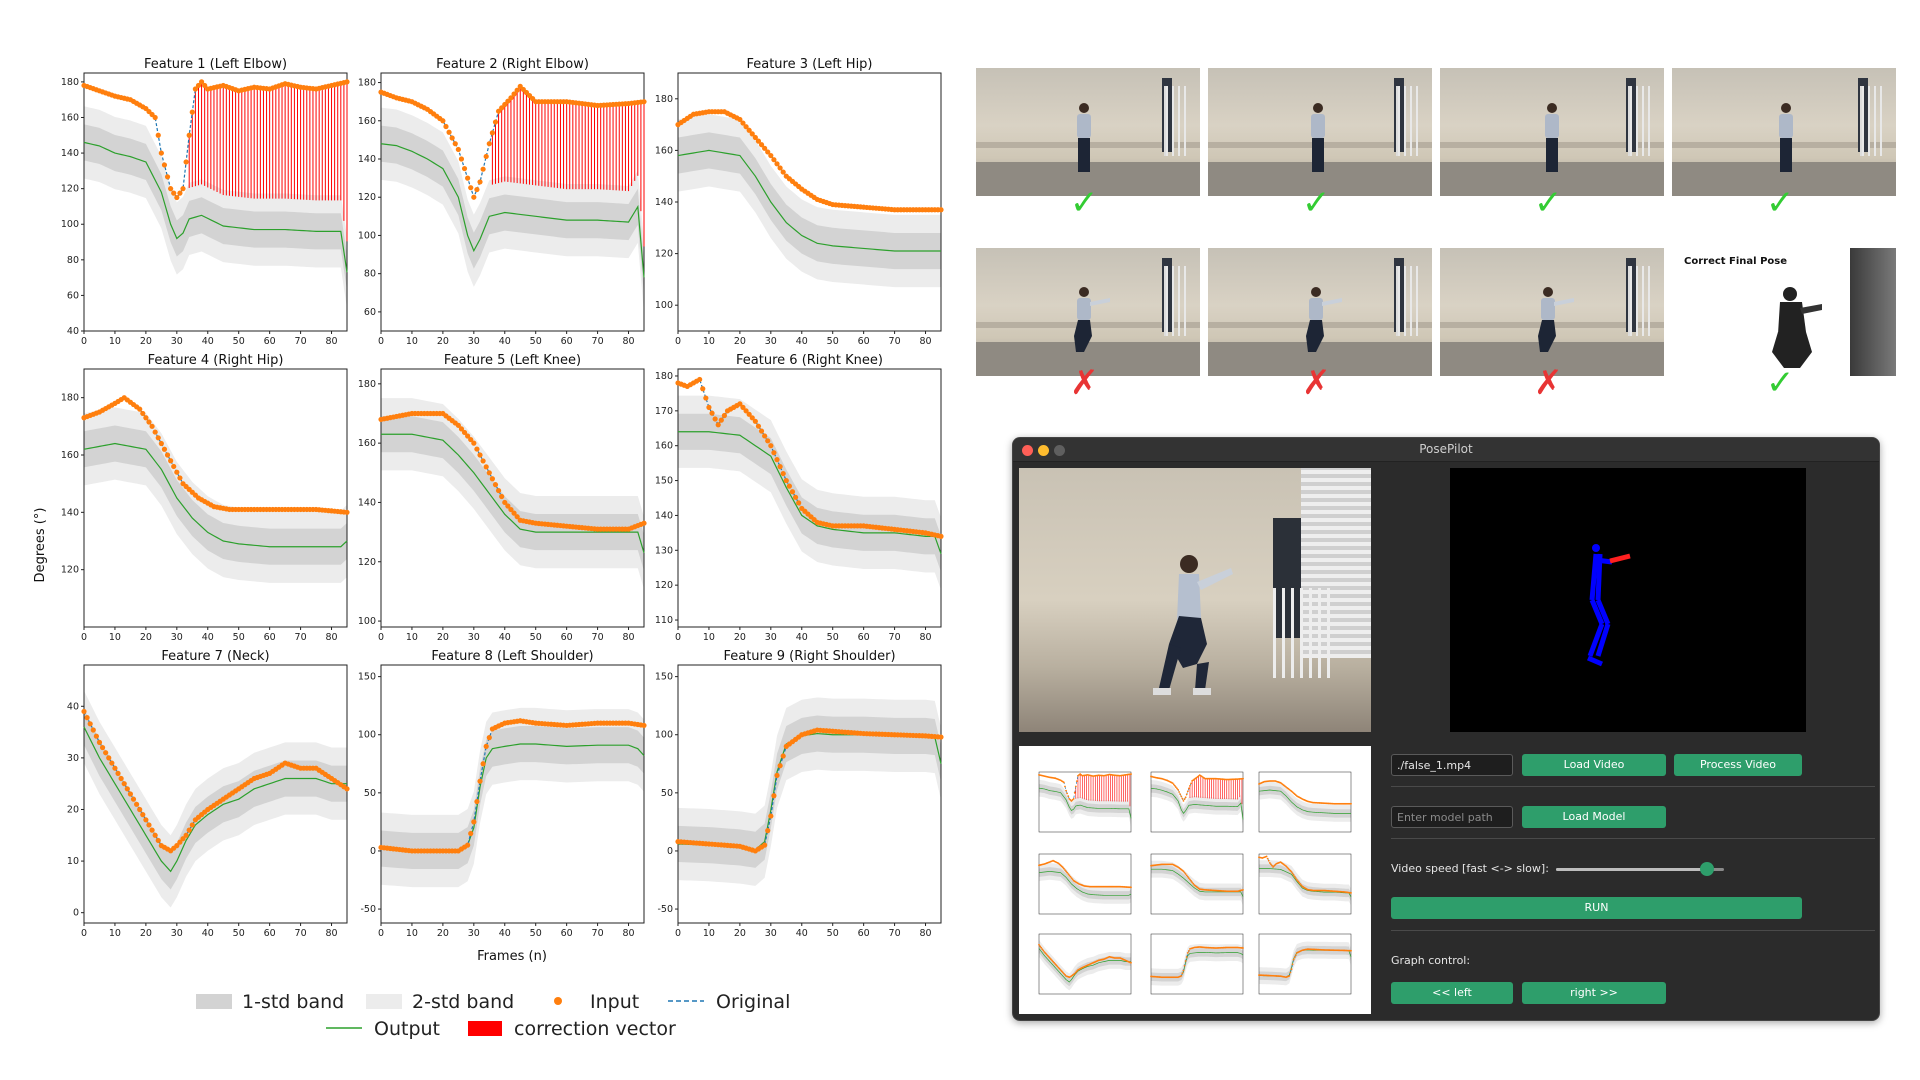  I want to click on process-video-button: Process Video, so click(1738, 765).